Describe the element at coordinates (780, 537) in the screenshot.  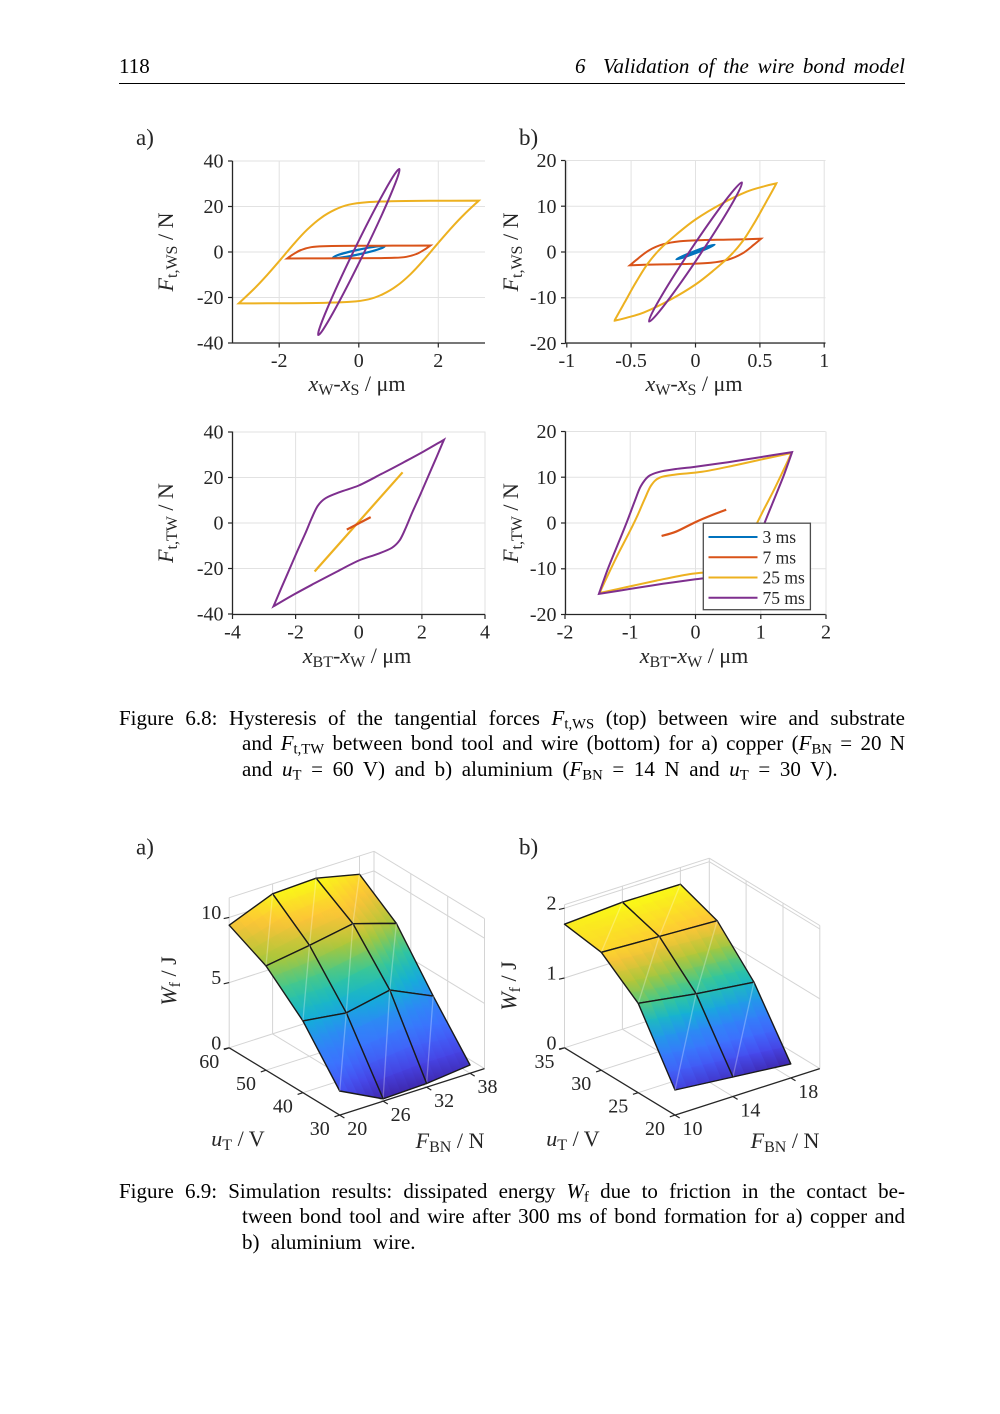
I see `svg-text: 3 ms` at that location.